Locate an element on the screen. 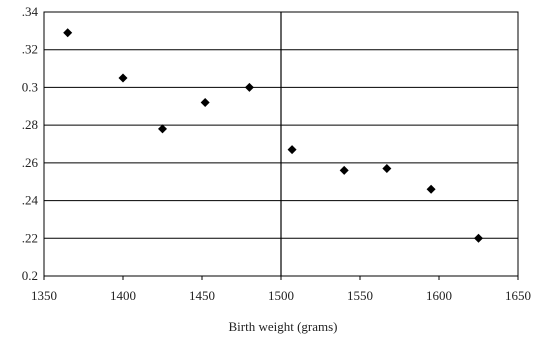 This screenshot has width=537, height=338. x-tick-labels: 1350 1400 1450 1500 1550 1600 1650 is located at coordinates (281, 295).